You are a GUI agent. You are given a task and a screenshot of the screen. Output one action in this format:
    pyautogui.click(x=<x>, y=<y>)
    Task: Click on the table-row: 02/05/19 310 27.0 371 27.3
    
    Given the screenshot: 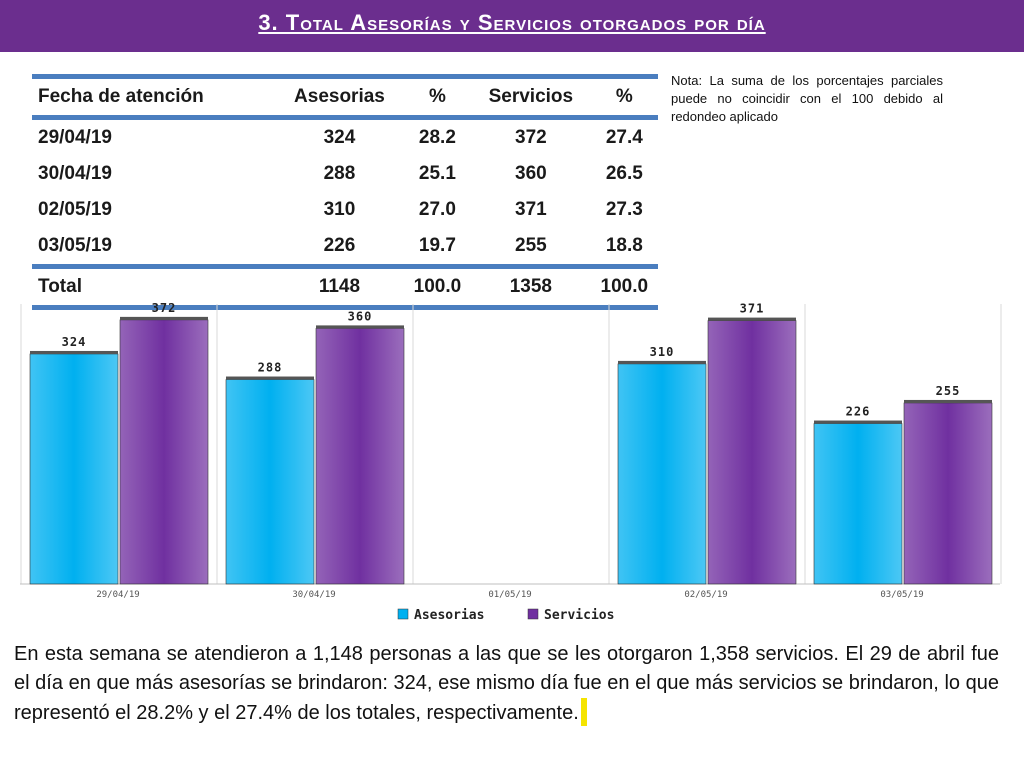 What is the action you would take?
    pyautogui.click(x=345, y=210)
    